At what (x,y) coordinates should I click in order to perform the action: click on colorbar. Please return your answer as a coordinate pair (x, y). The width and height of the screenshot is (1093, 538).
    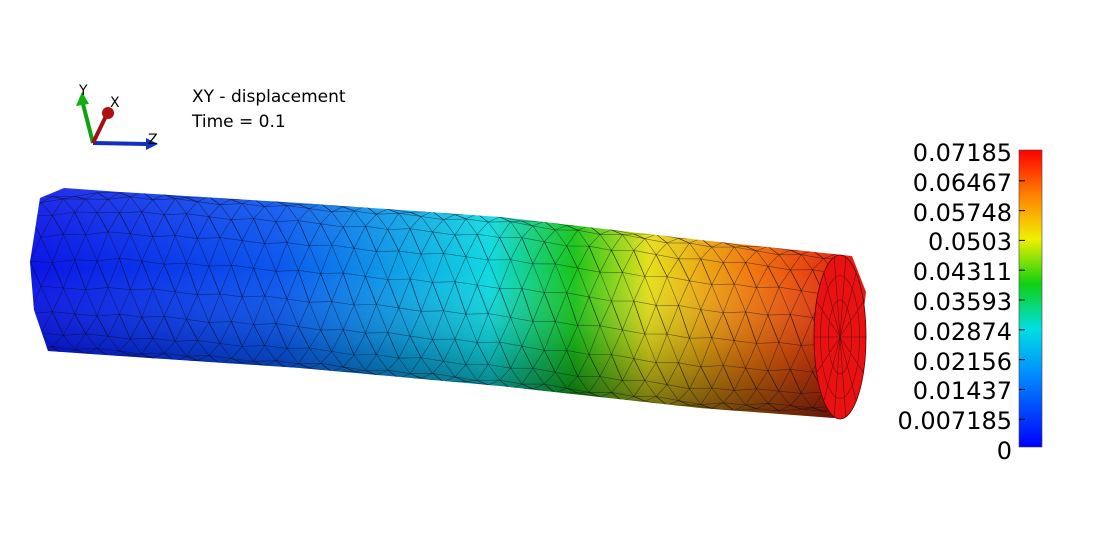
    Looking at the image, I should click on (1030, 298).